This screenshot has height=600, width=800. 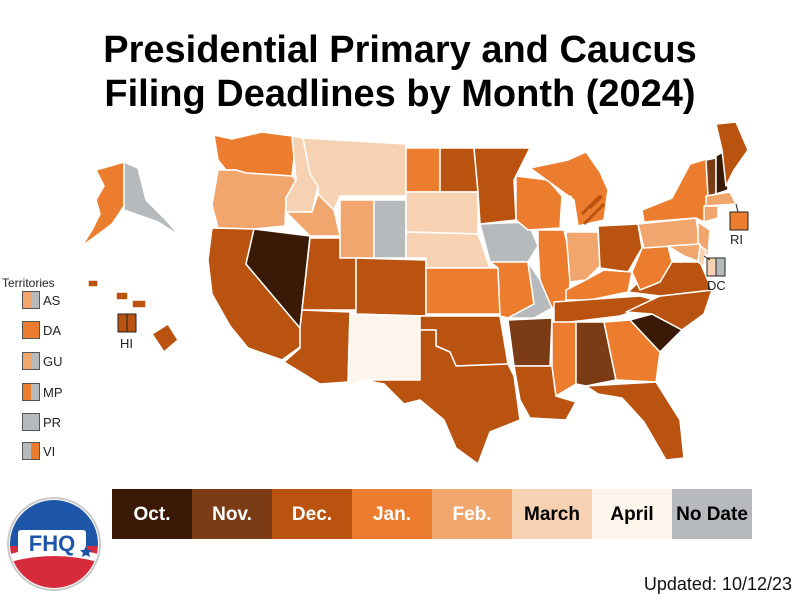 What do you see at coordinates (400, 50) in the screenshot?
I see `title-line-1: Presidential Primary and Caucus` at bounding box center [400, 50].